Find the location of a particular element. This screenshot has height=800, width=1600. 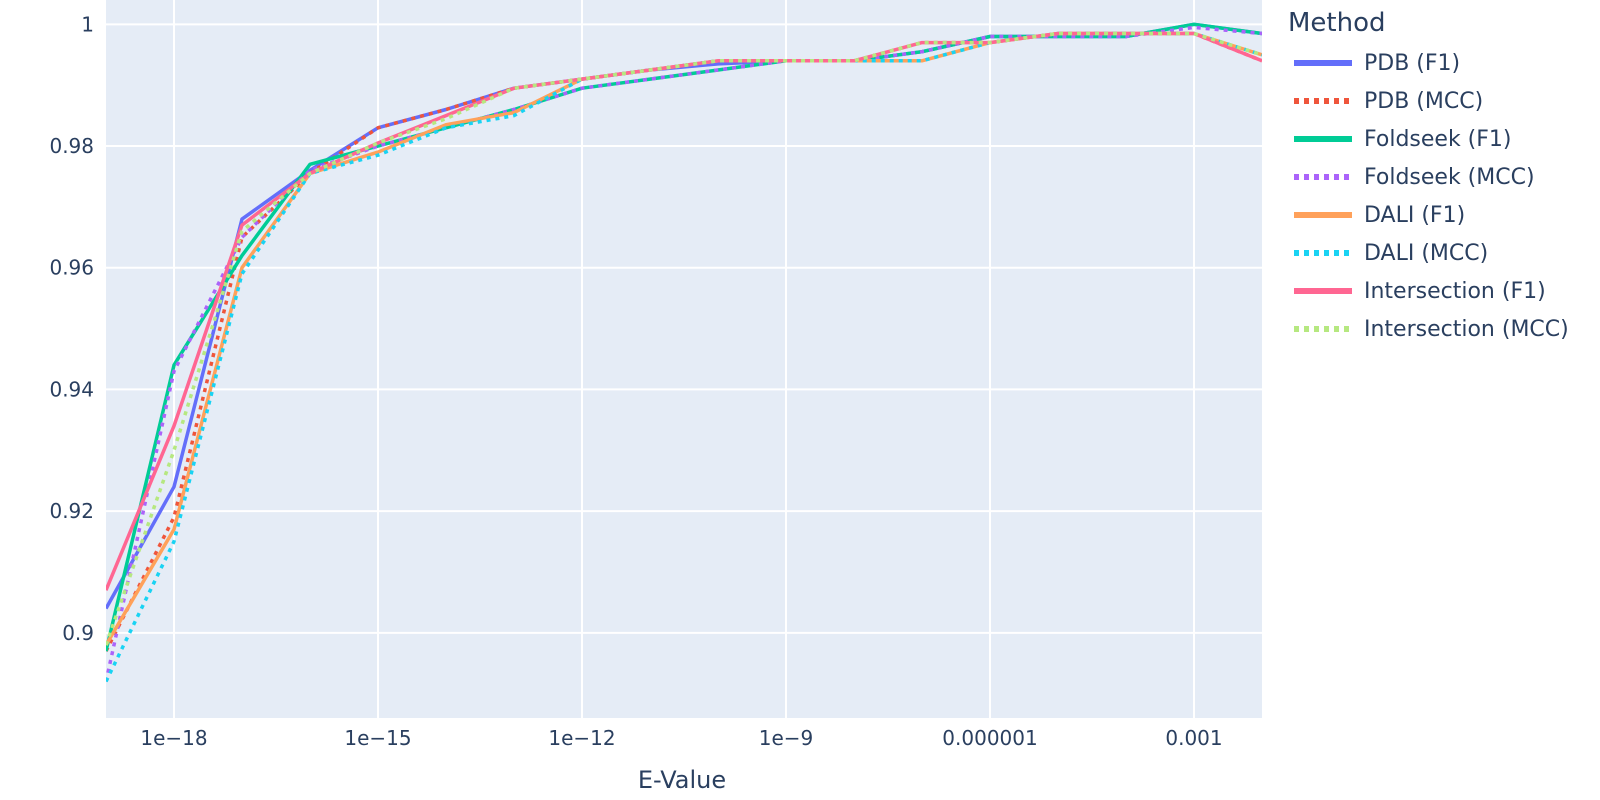

legend-item: PDB (F1) is located at coordinates (1443, 63).